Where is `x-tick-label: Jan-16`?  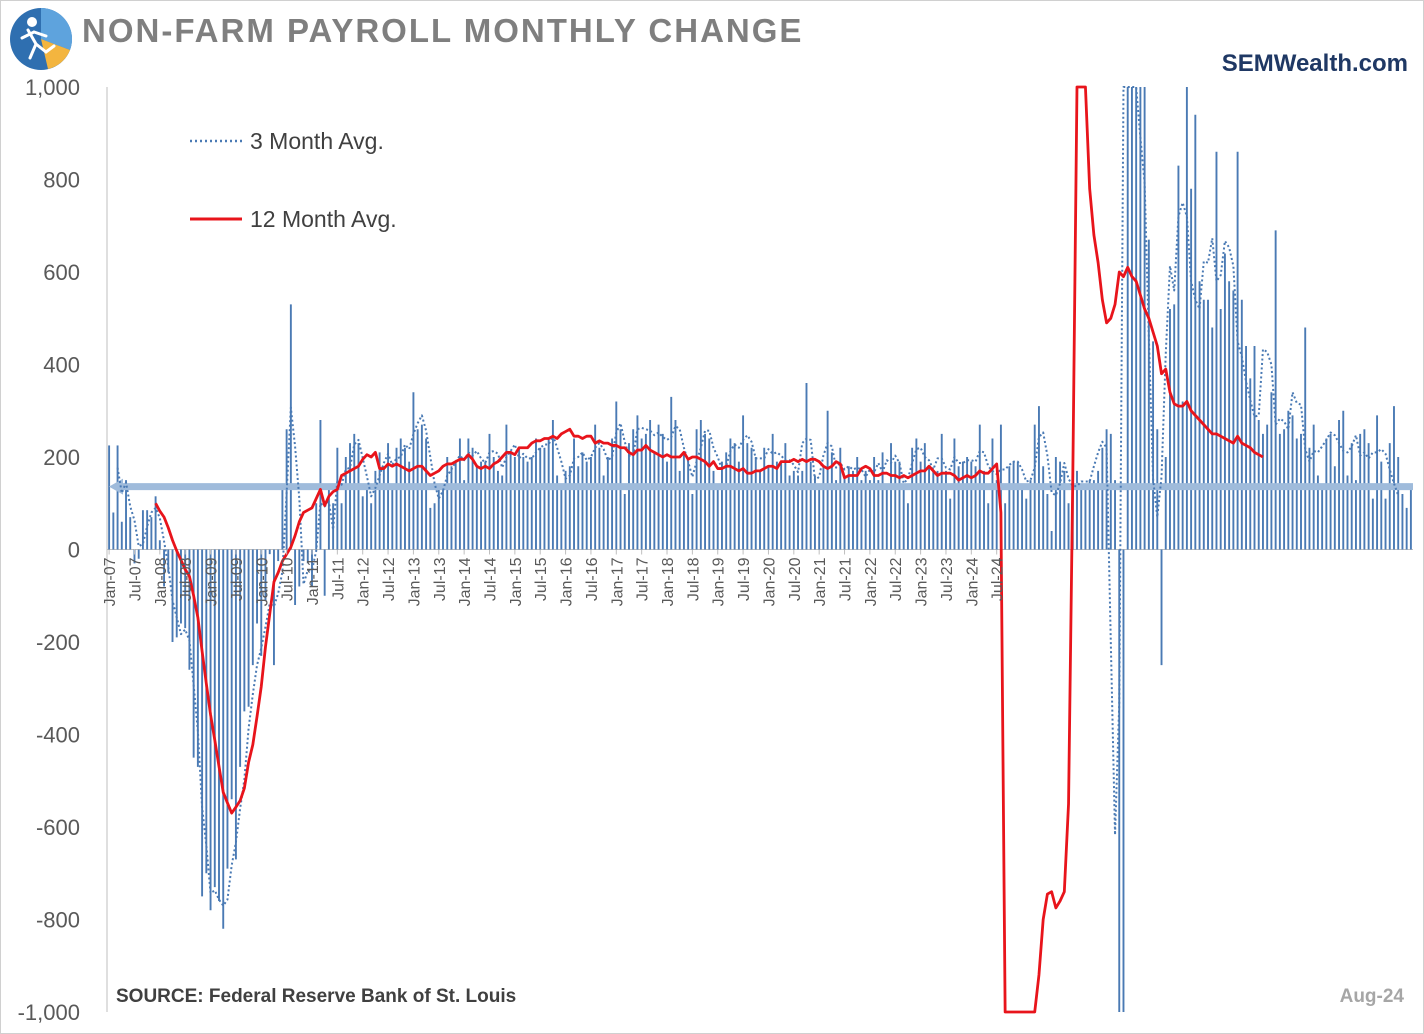
x-tick-label: Jan-16 is located at coordinates (567, 581).